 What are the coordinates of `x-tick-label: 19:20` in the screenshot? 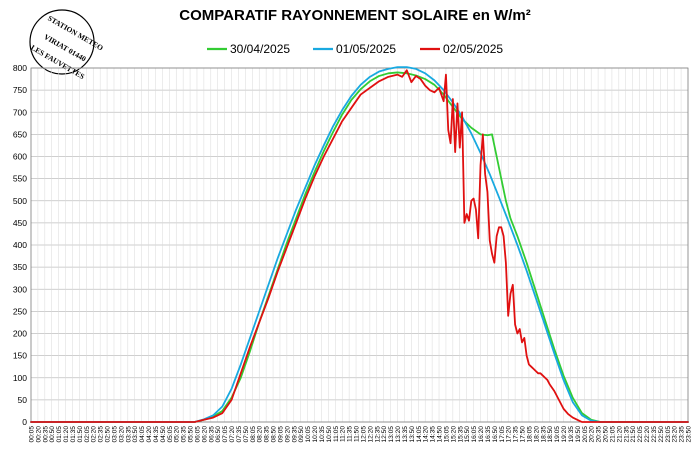 It's located at (564, 434).